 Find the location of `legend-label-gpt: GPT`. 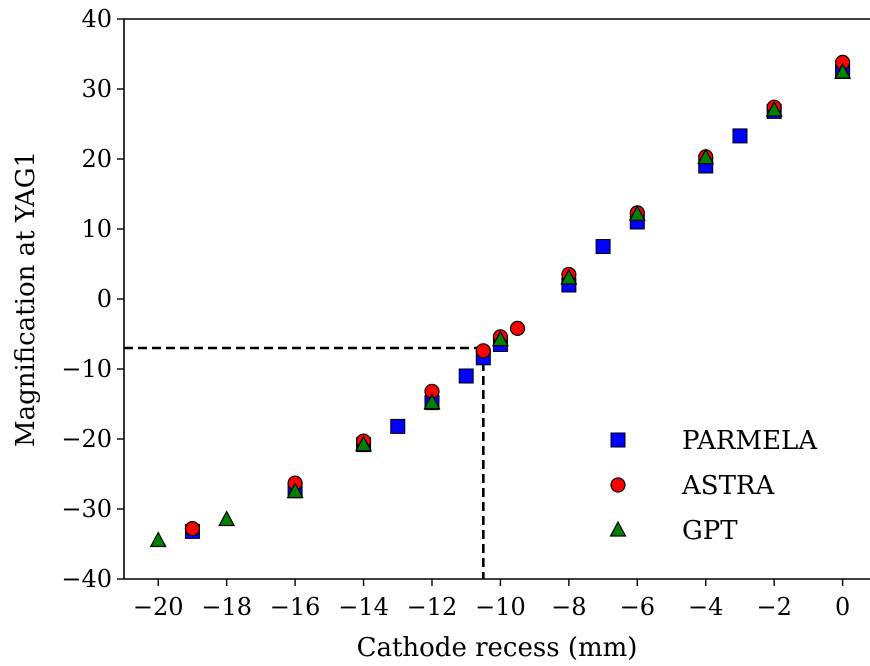

legend-label-gpt: GPT is located at coordinates (710, 531).